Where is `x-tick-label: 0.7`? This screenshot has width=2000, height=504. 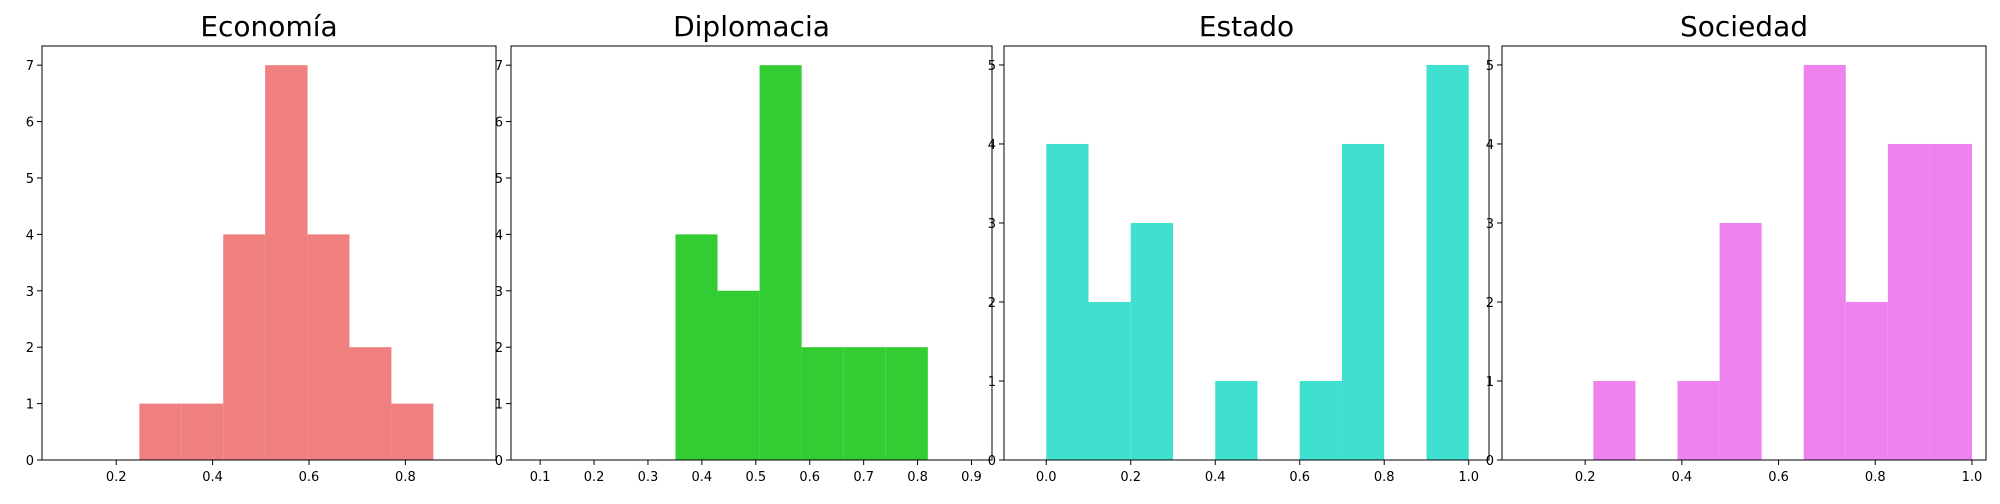
x-tick-label: 0.7 is located at coordinates (863, 477).